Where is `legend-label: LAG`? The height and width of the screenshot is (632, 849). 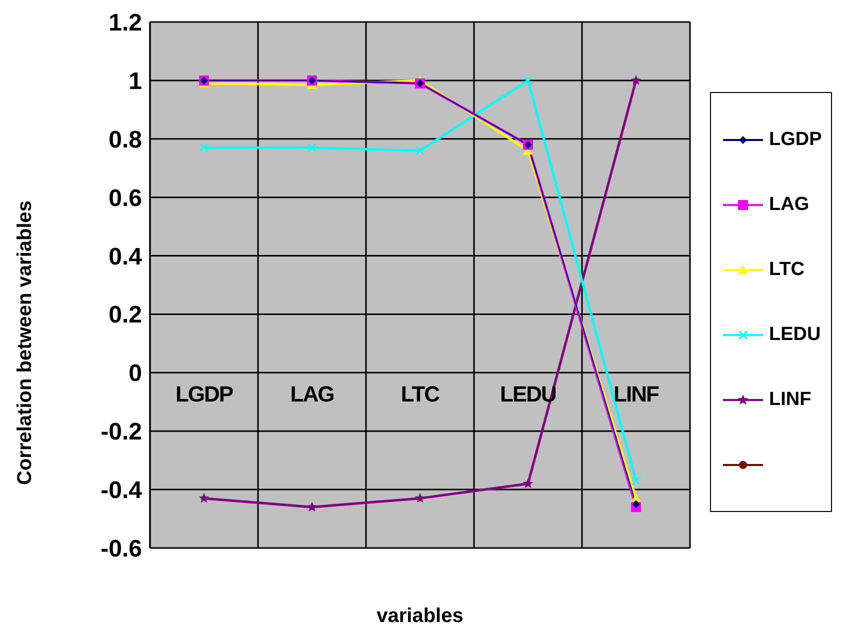 legend-label: LAG is located at coordinates (789, 205).